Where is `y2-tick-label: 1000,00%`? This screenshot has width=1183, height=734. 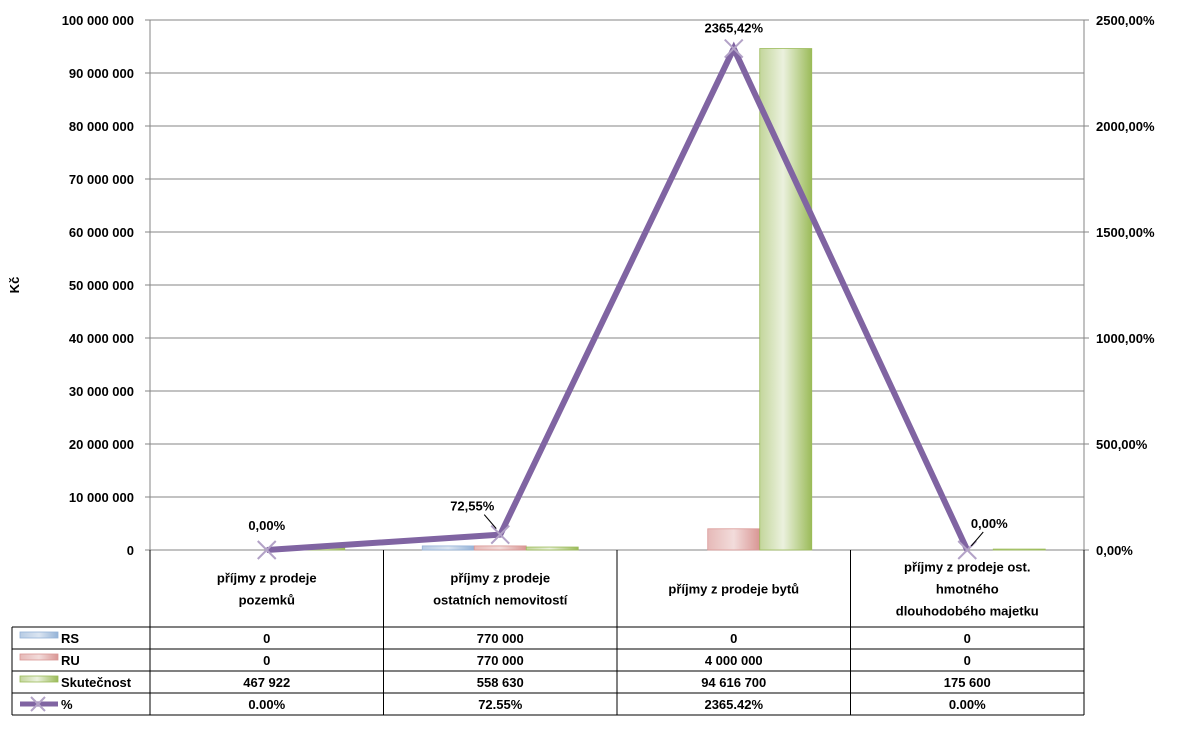 y2-tick-label: 1000,00% is located at coordinates (1125, 338).